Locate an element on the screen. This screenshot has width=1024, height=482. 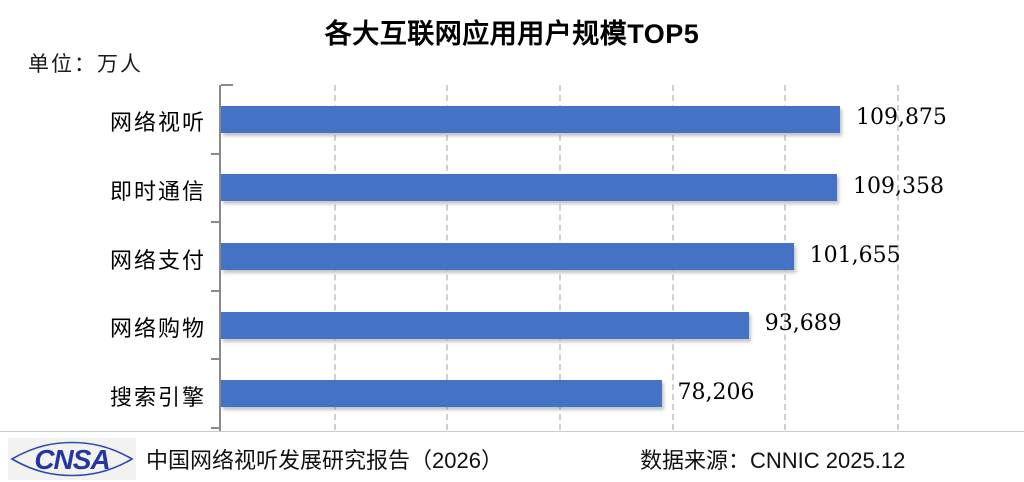
footer-divider-line is located at coordinates (512, 433).